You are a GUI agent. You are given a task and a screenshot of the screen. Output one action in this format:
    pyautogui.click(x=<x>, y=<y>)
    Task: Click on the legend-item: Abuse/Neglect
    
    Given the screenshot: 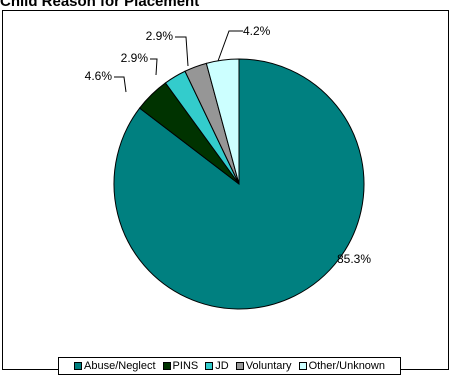 What is the action you would take?
    pyautogui.click(x=115, y=366)
    